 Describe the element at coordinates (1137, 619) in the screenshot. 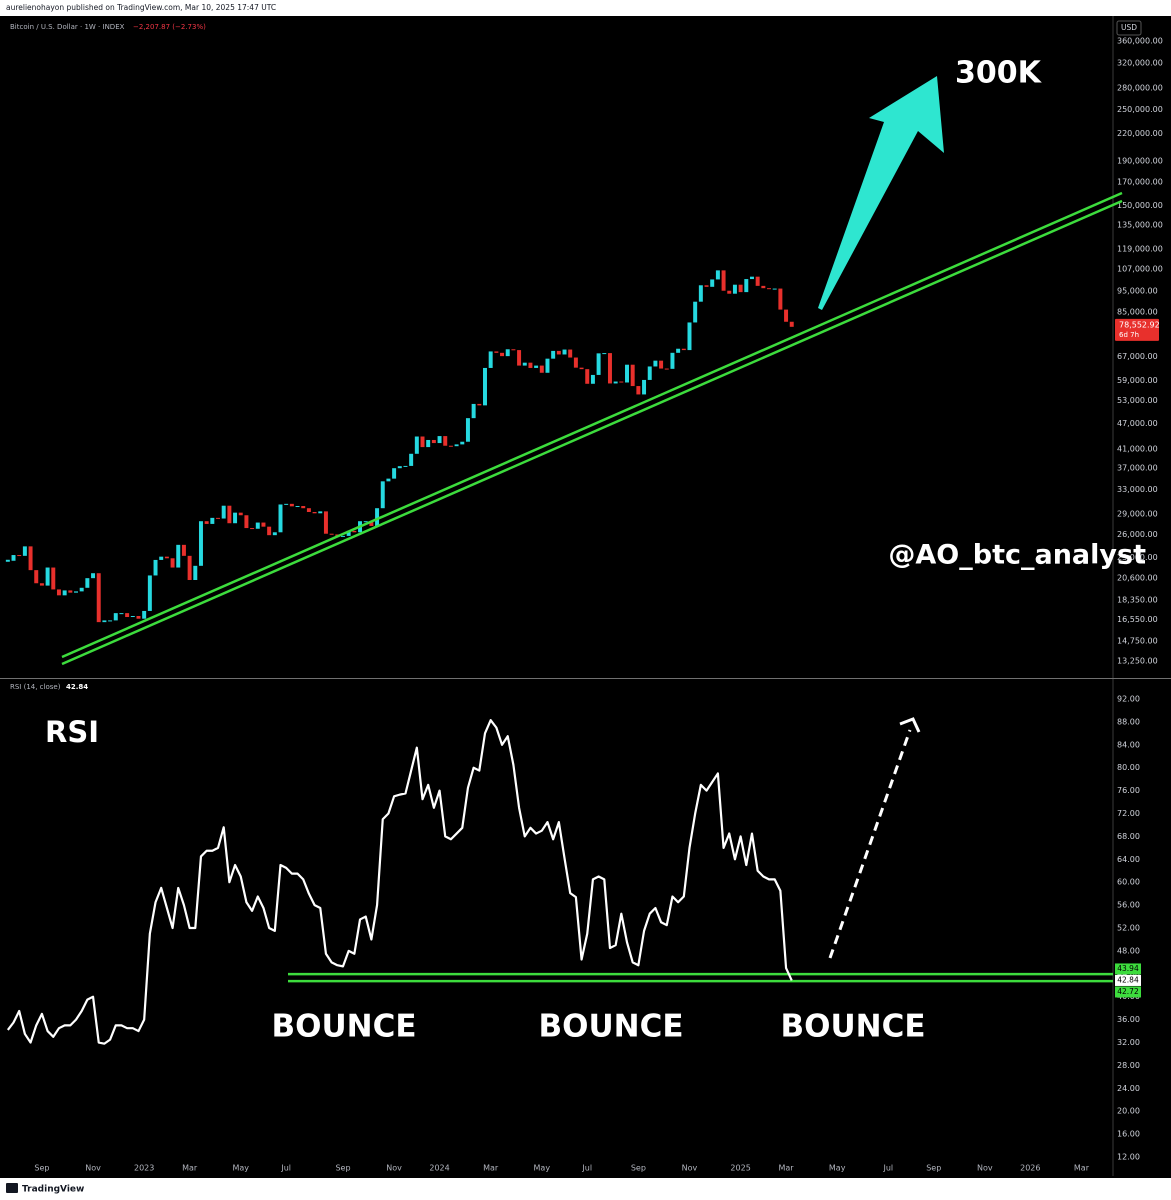

I see `y-tick-label: 16,550.00` at that location.